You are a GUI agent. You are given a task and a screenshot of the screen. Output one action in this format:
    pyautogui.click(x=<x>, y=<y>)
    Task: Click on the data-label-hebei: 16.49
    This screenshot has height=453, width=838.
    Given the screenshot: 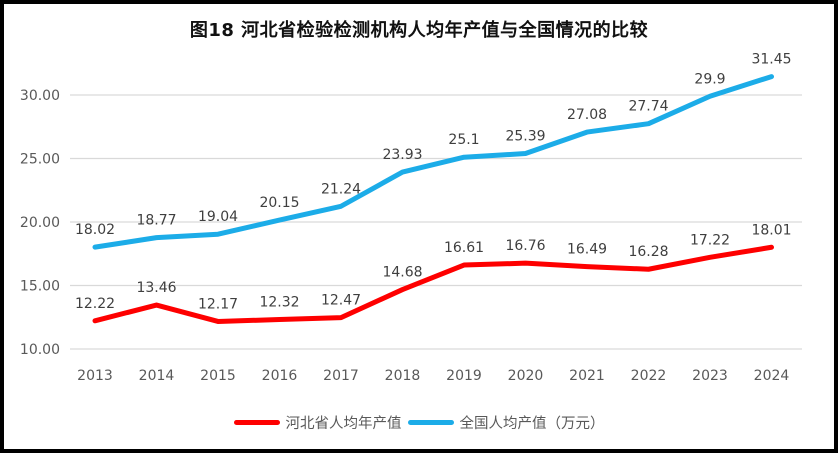 What is the action you would take?
    pyautogui.click(x=587, y=250)
    